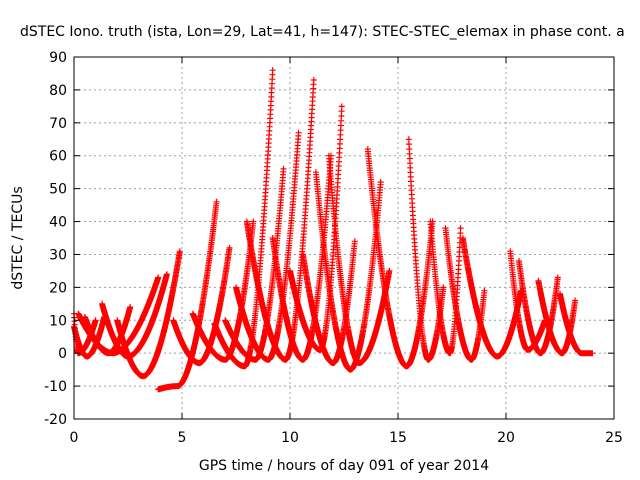  What do you see at coordinates (55, 387) in the screenshot?
I see `y-tick-label: -10` at bounding box center [55, 387].